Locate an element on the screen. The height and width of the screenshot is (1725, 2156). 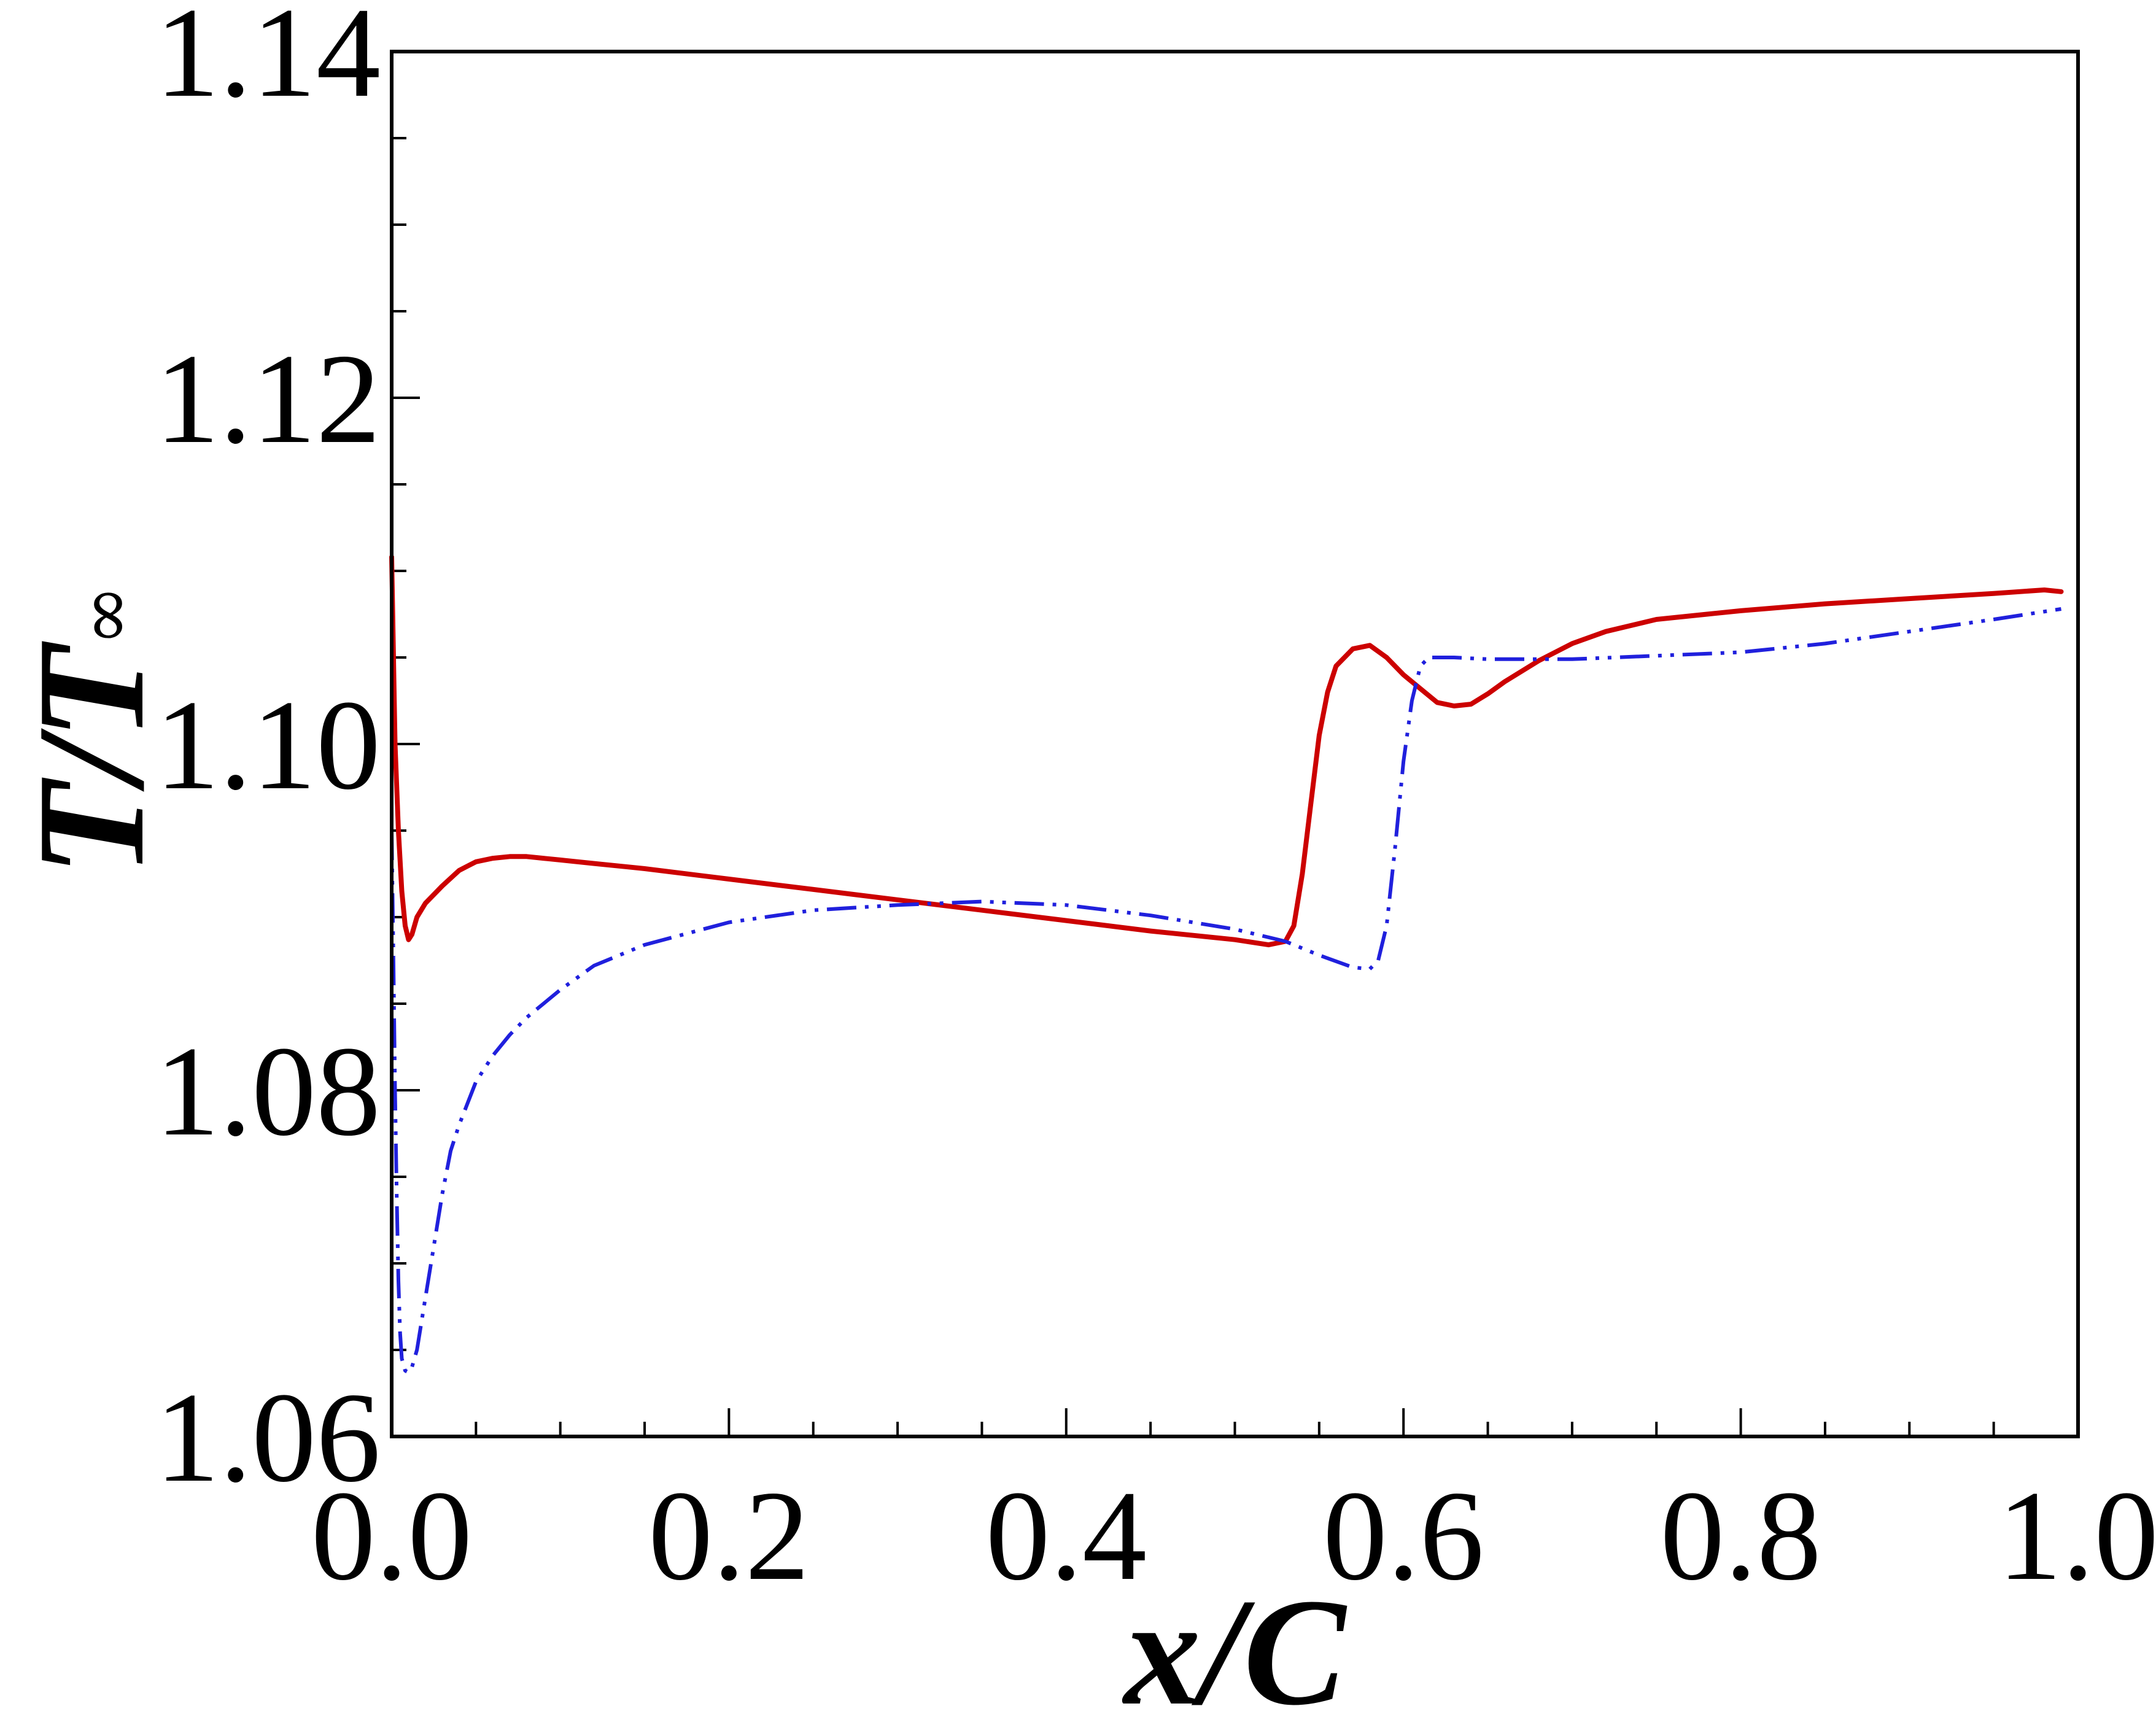
y-tick-label: 1.12 is located at coordinates (268, 399).